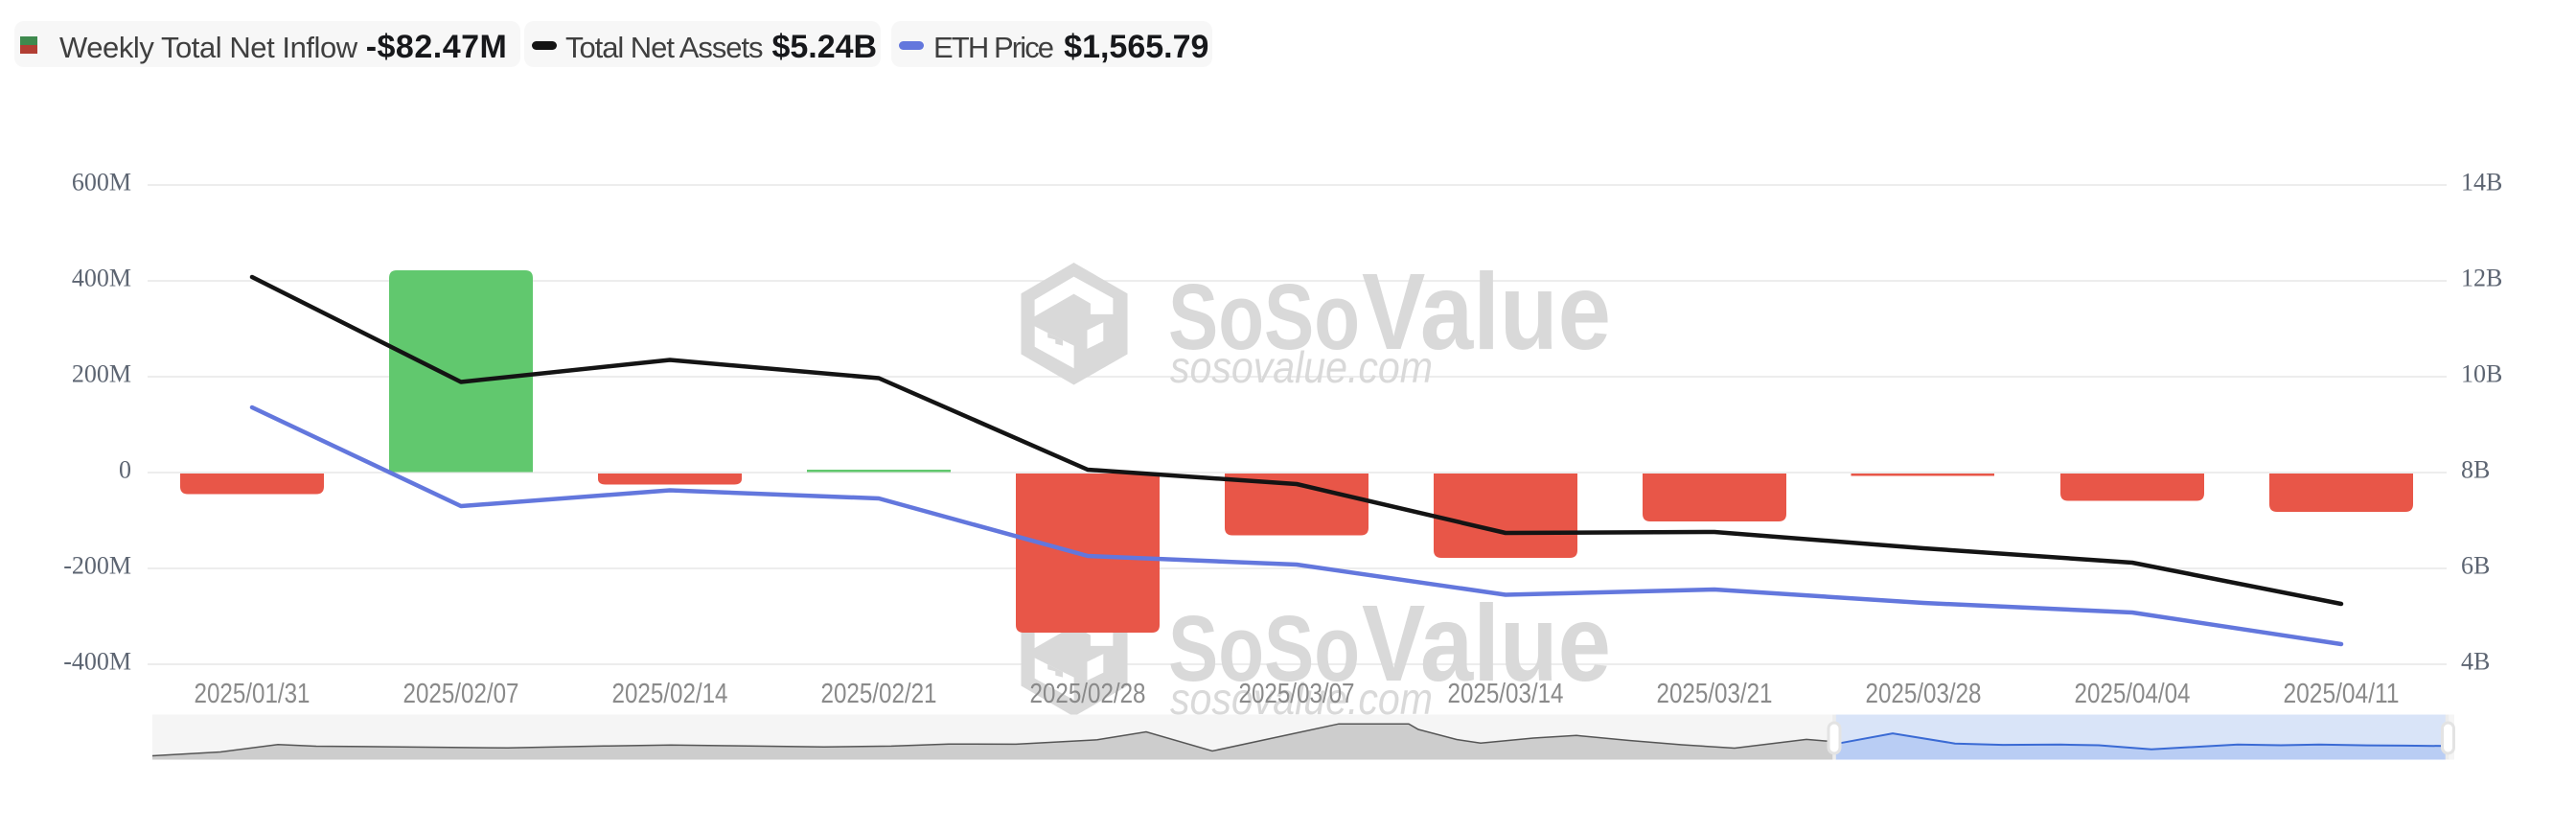  What do you see at coordinates (101, 278) in the screenshot?
I see `svg-text: 400M` at bounding box center [101, 278].